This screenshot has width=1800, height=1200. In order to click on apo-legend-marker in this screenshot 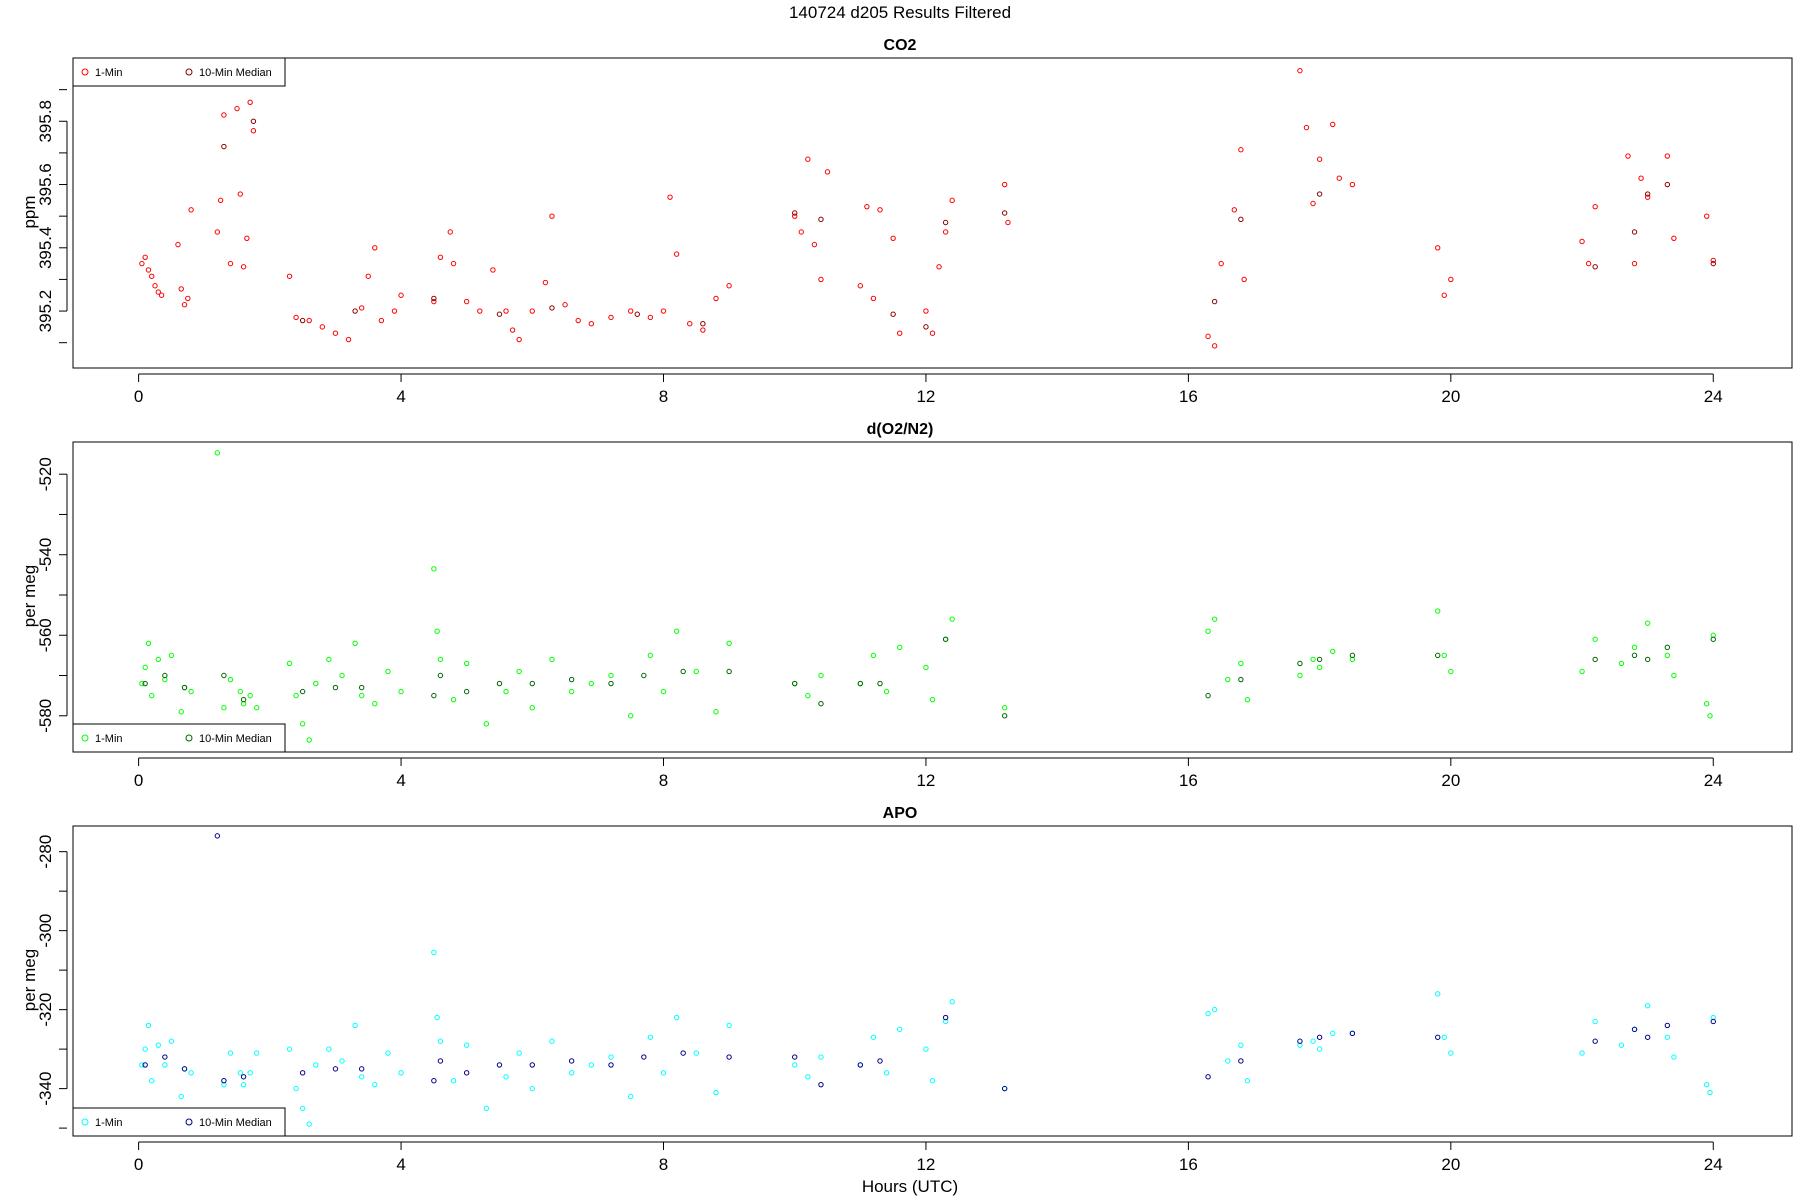, I will do `click(189, 1122)`.